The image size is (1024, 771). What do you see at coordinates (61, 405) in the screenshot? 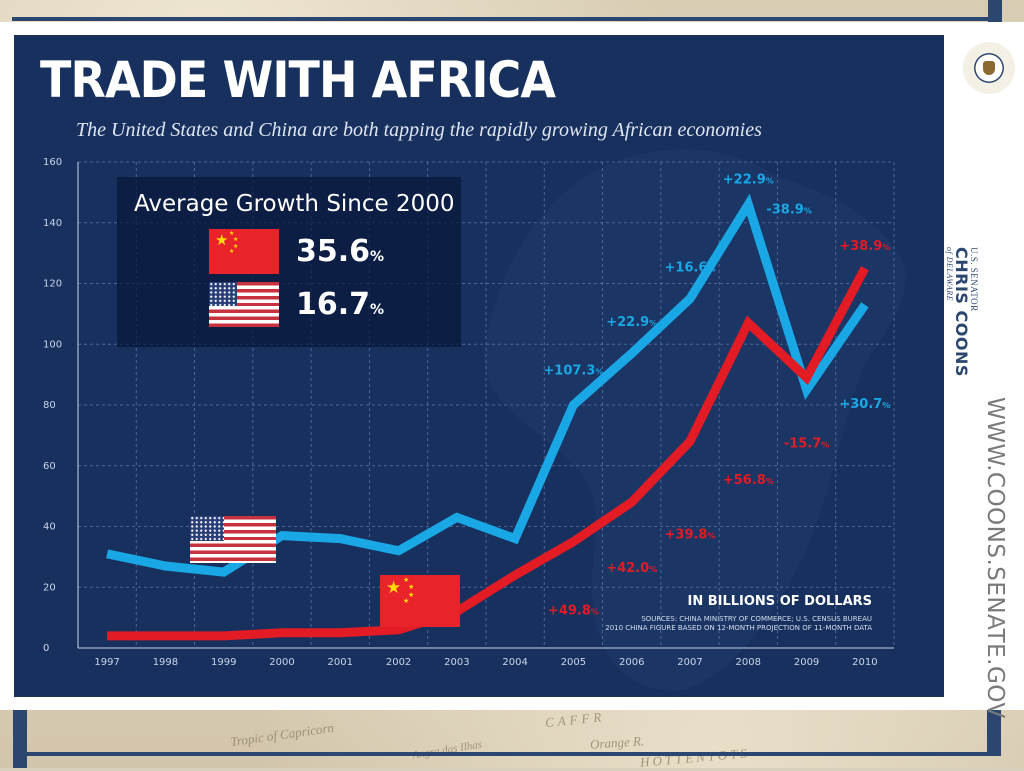
I see `y-axis: 0 20 40 60 80 100 120 140 160` at bounding box center [61, 405].